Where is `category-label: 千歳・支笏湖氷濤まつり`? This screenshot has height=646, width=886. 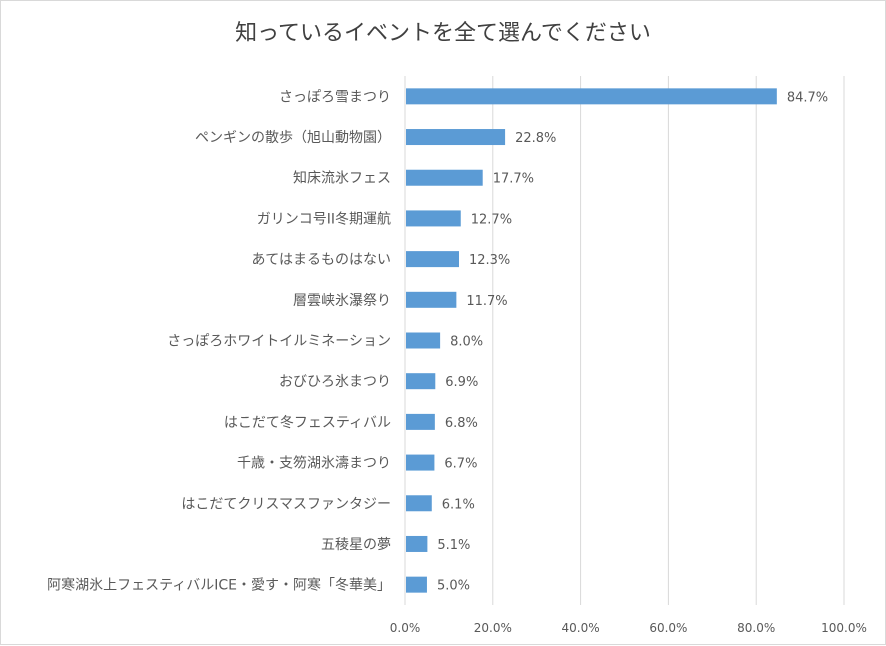
category-label: 千歳・支笏湖氷濤まつり is located at coordinates (314, 464).